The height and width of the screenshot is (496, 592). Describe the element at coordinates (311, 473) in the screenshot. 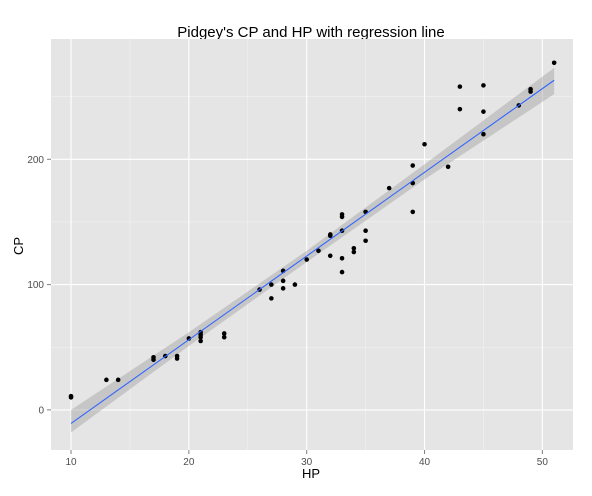

I see `x-axis-label: HP` at that location.